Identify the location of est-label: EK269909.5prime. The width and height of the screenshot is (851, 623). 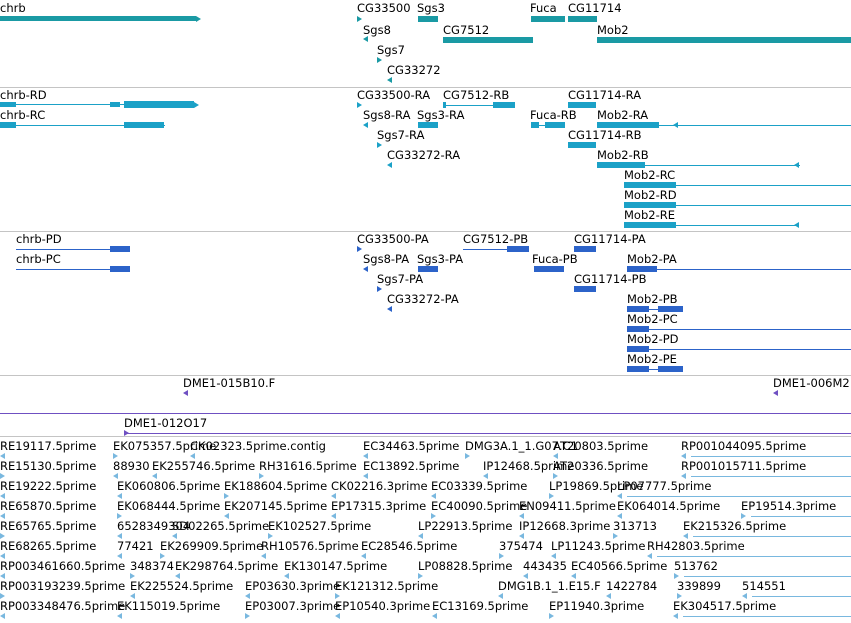
(212, 546).